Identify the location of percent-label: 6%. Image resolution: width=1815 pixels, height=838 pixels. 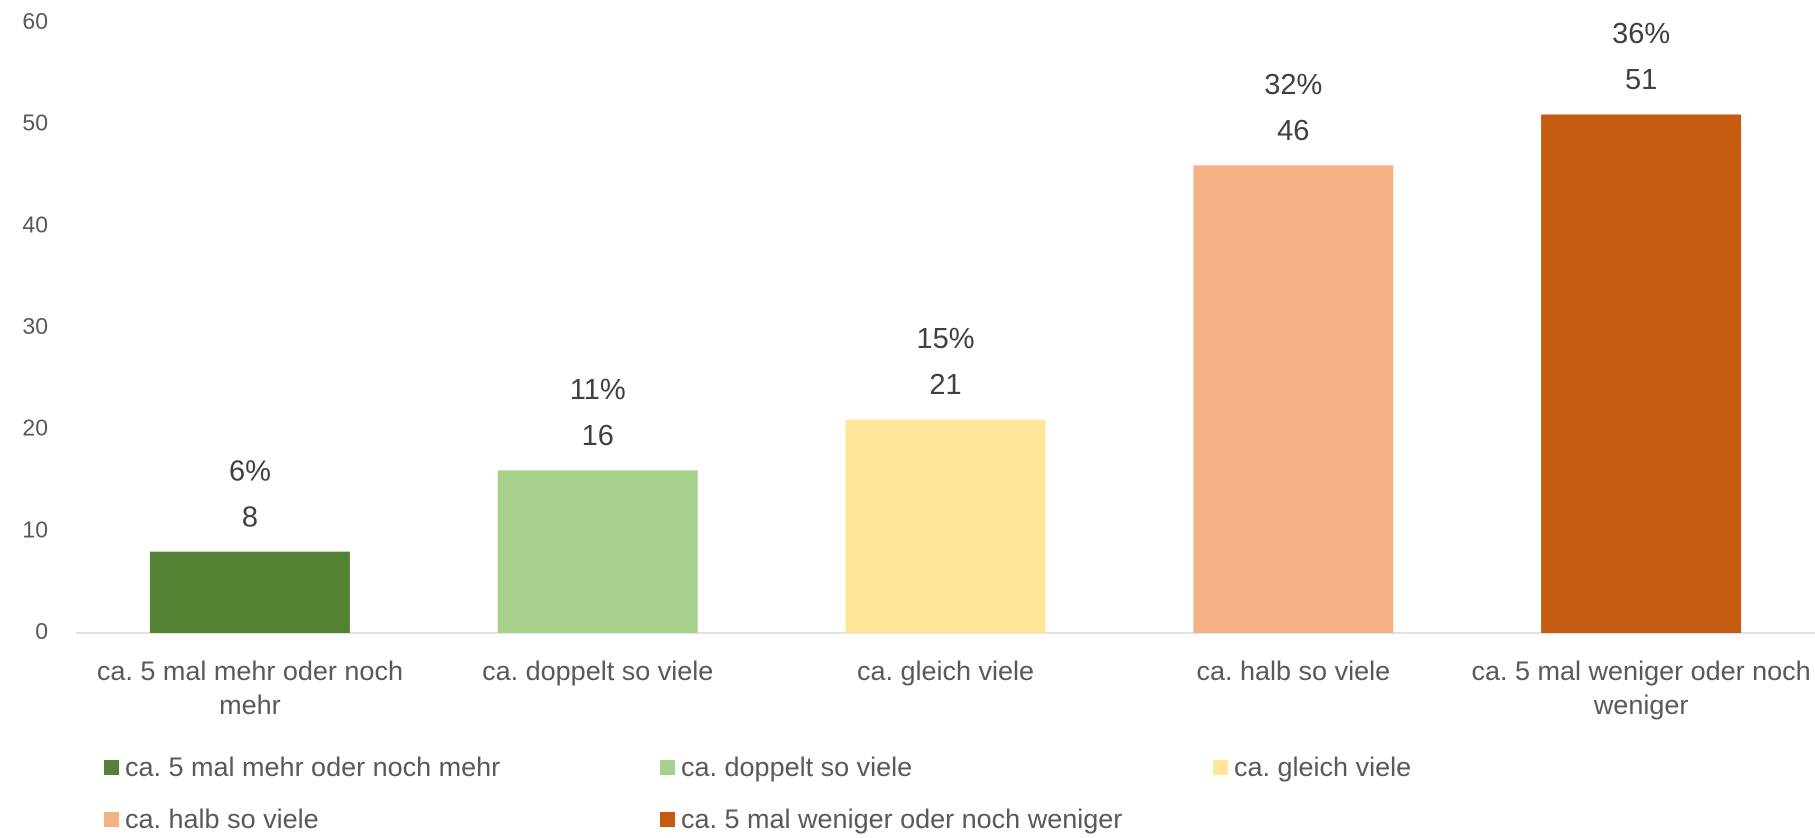
(250, 471).